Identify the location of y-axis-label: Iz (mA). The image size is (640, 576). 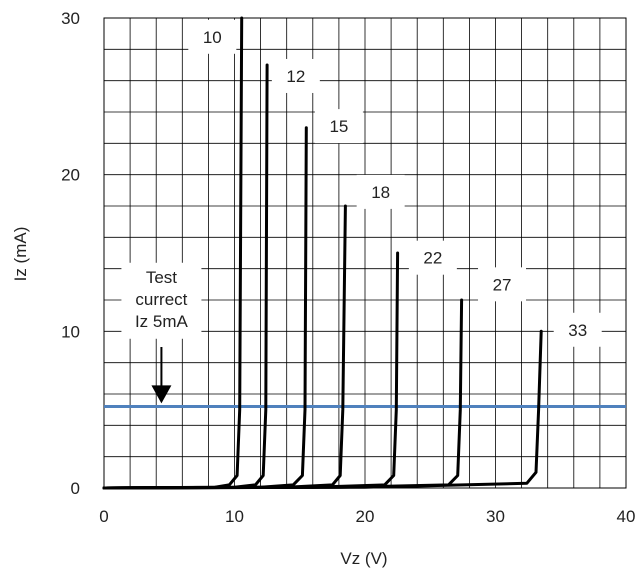
(20, 254).